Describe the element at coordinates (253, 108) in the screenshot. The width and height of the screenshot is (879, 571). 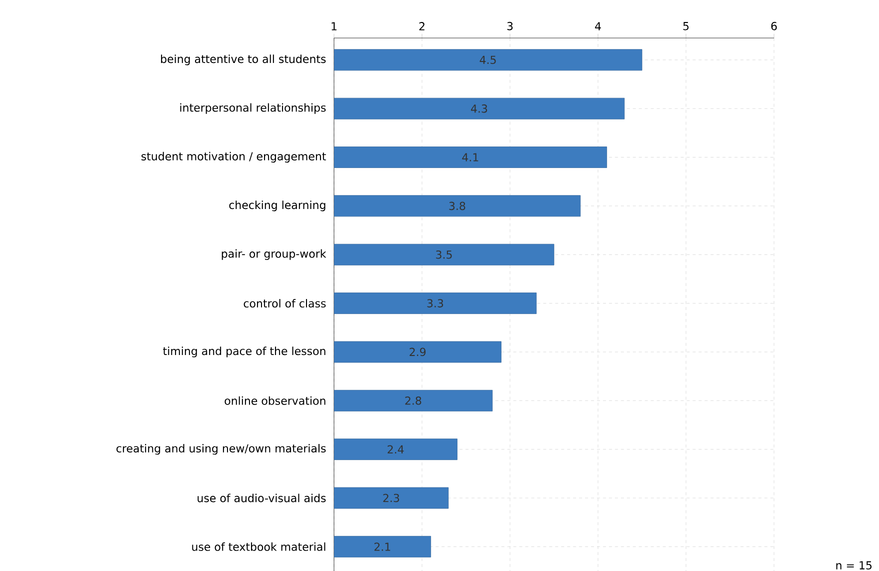
I see `y-tick-label: interpersonal relationships` at that location.